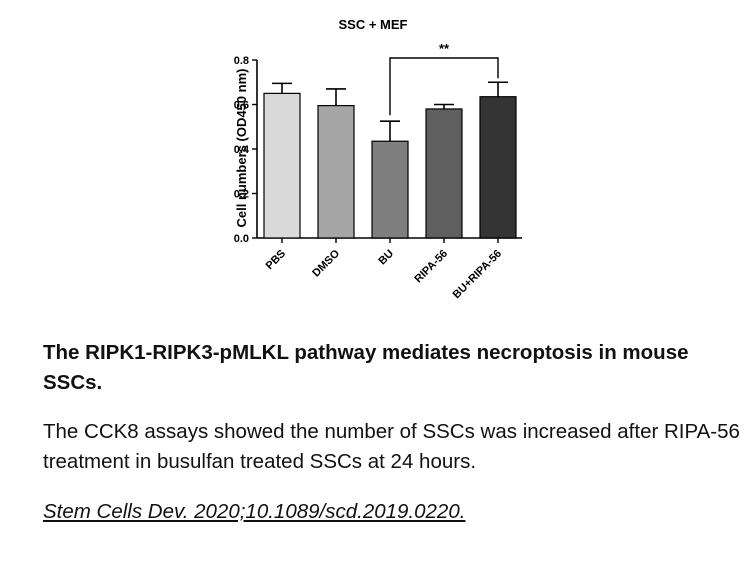 This screenshot has width=756, height=567. I want to click on y-axis-label: Cell numbers (OD450 nm), so click(241, 148).